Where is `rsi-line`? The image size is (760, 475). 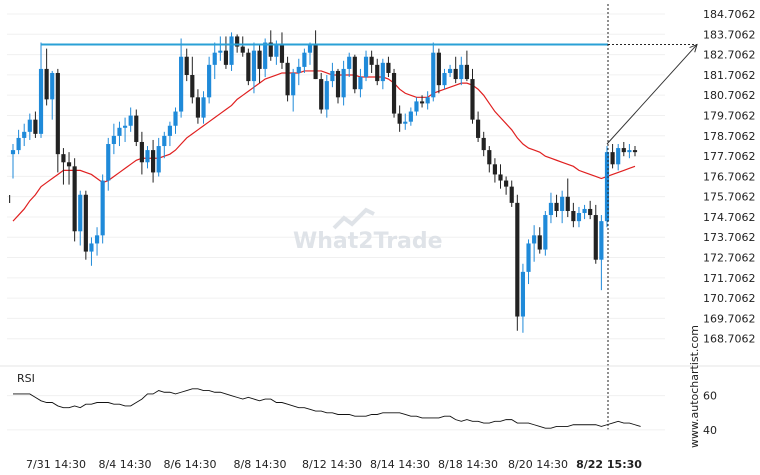
rsi-line is located at coordinates (327, 408).